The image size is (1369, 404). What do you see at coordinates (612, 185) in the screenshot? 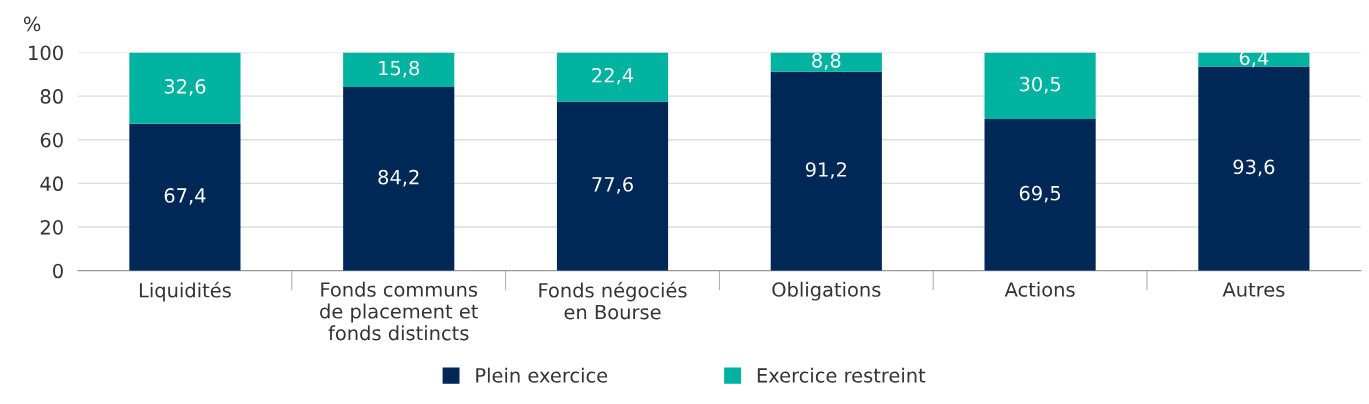
I see `data-label: 77,6` at bounding box center [612, 185].